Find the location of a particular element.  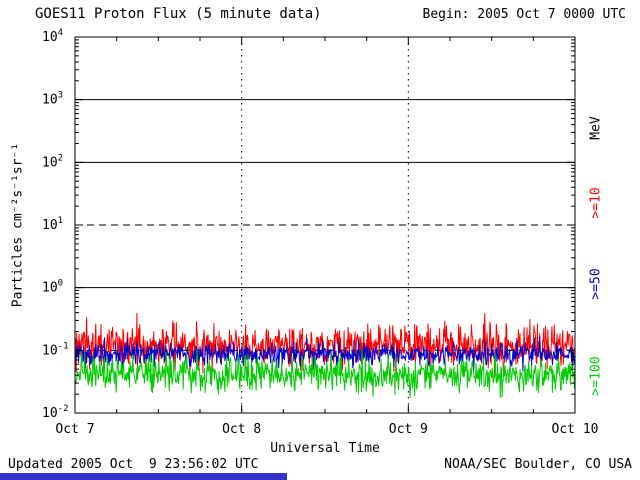

y-axis-label: Particles cm⁻²s⁻¹sr⁻¹ is located at coordinates (18, 225).